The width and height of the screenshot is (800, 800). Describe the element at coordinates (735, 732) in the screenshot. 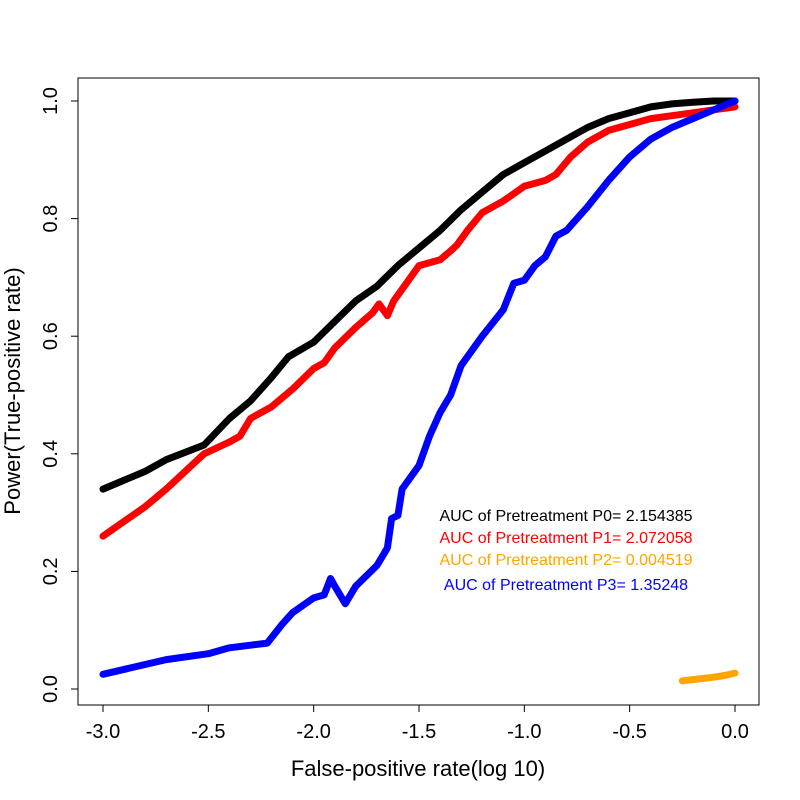

I see `x-tick-label: 0.0` at that location.